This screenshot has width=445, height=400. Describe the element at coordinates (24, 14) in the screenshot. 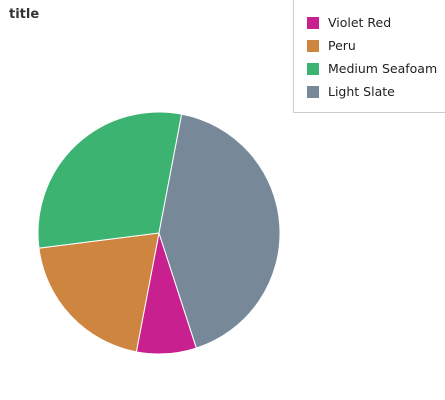

I see `chart-title: title` at that location.